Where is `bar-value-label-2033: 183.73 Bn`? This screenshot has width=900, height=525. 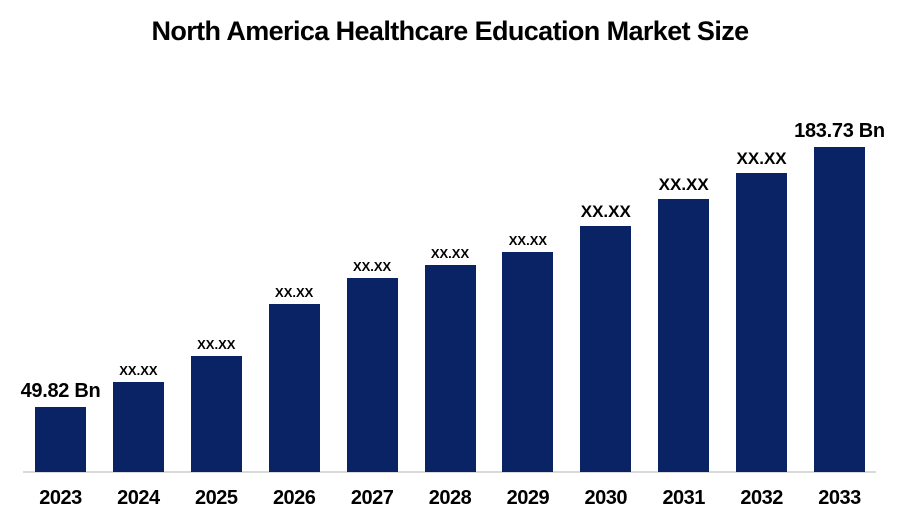
bar-value-label-2033: 183.73 Bn is located at coordinates (839, 131).